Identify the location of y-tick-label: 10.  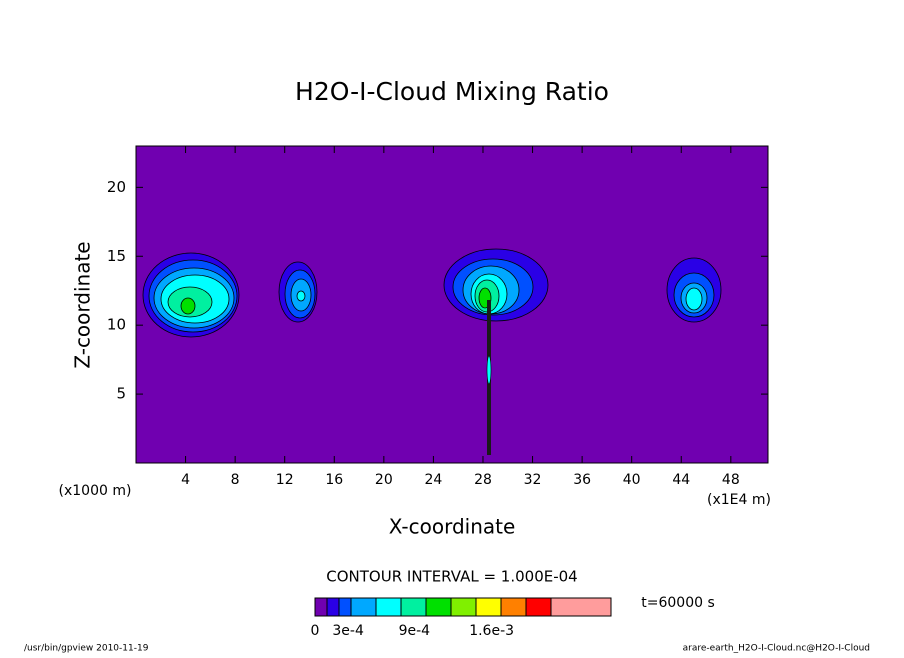
(116, 325).